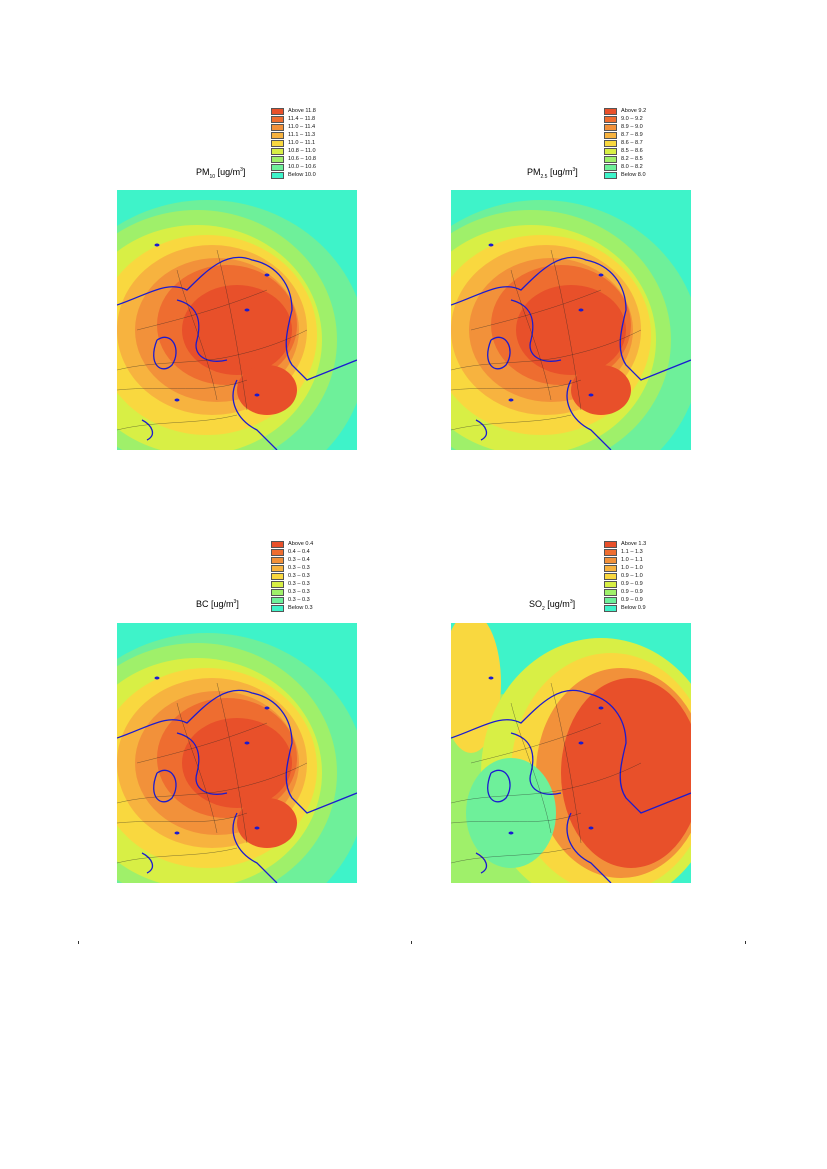 This screenshot has height=1169, width=827. Describe the element at coordinates (632, 560) in the screenshot. I see `legend-label: 1.0 – 1.1` at that location.